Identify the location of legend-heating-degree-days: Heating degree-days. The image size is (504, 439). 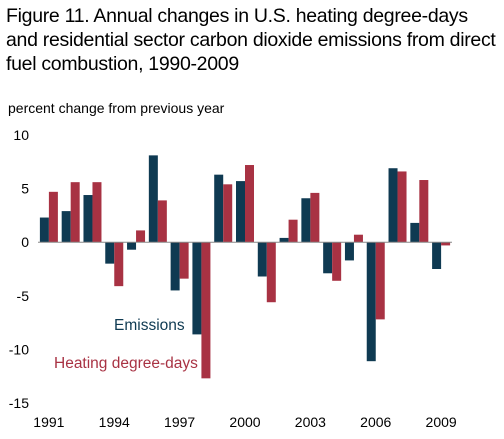
(126, 363).